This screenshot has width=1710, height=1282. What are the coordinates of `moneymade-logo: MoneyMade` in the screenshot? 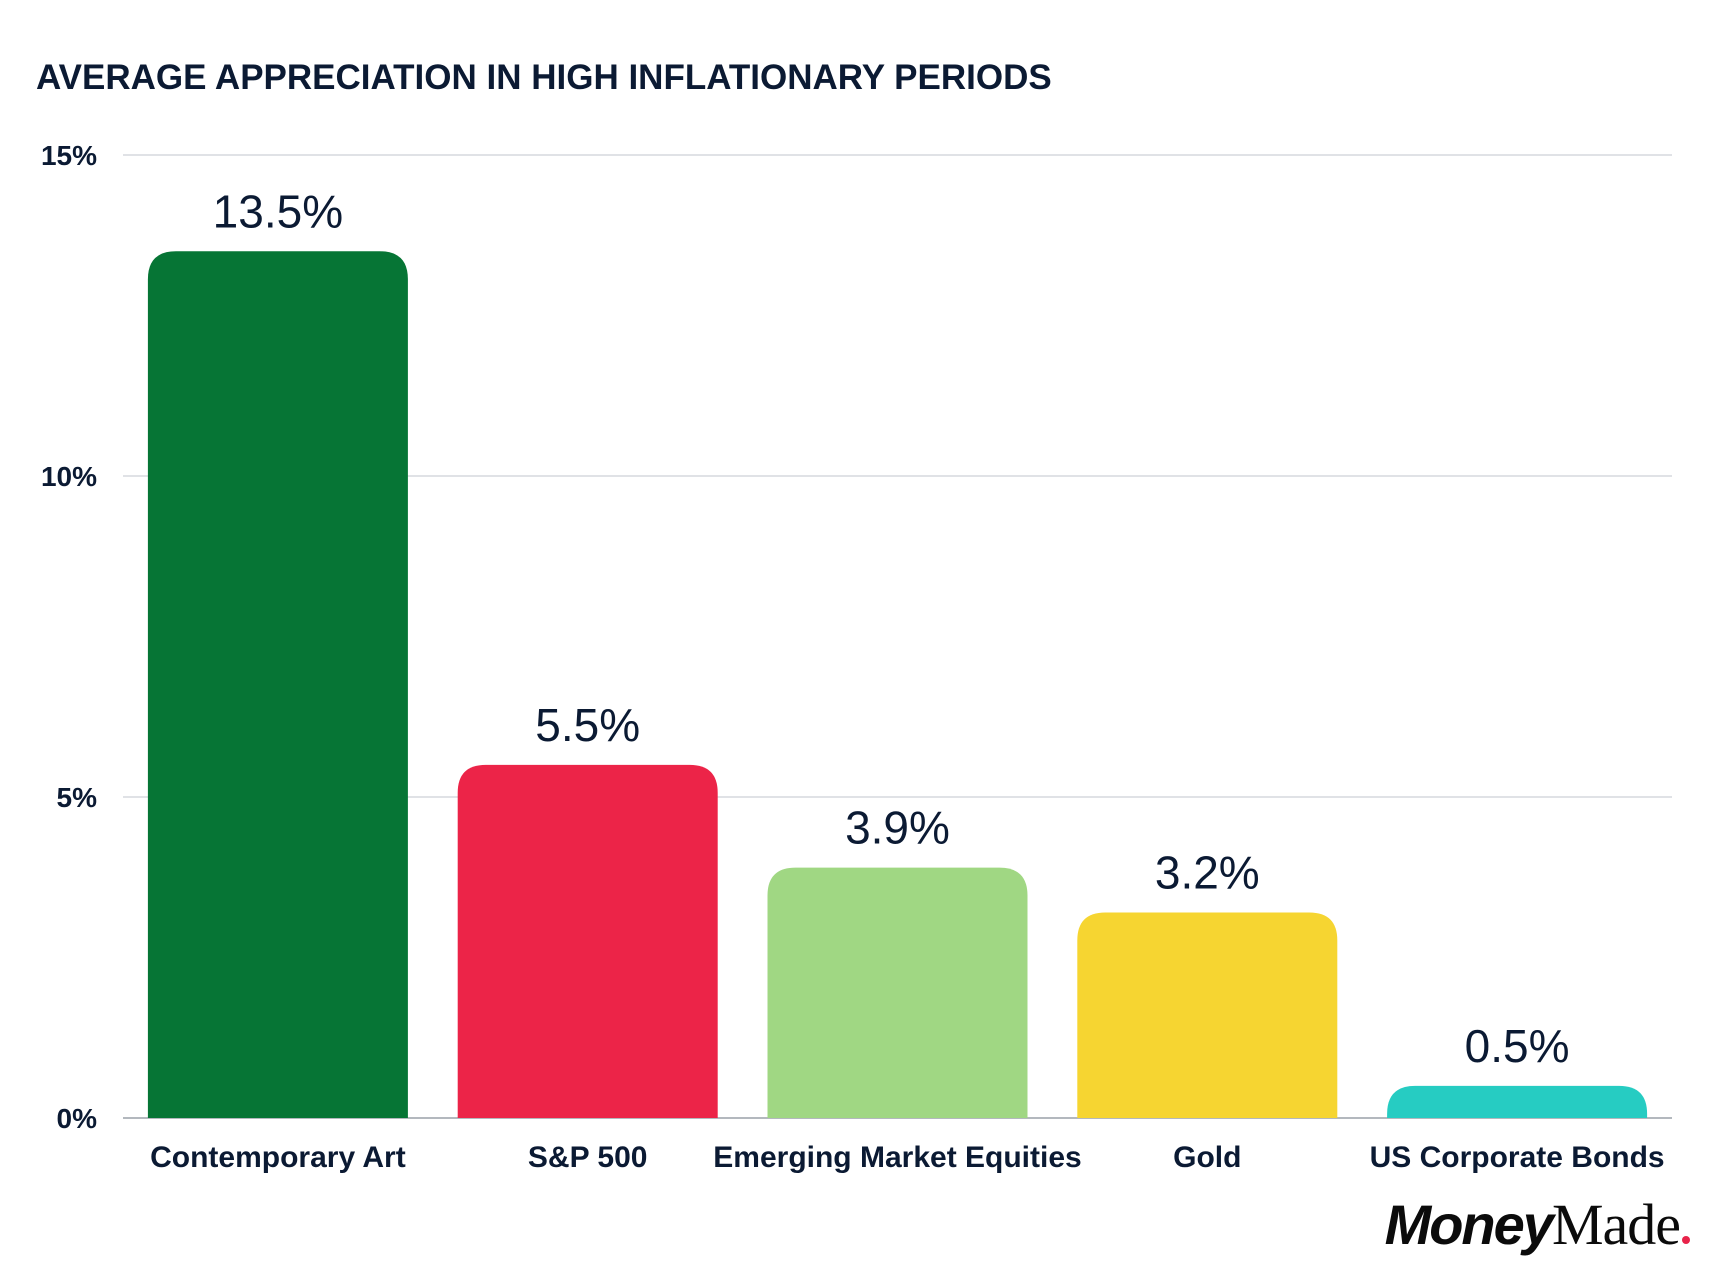 It's located at (1537, 1225).